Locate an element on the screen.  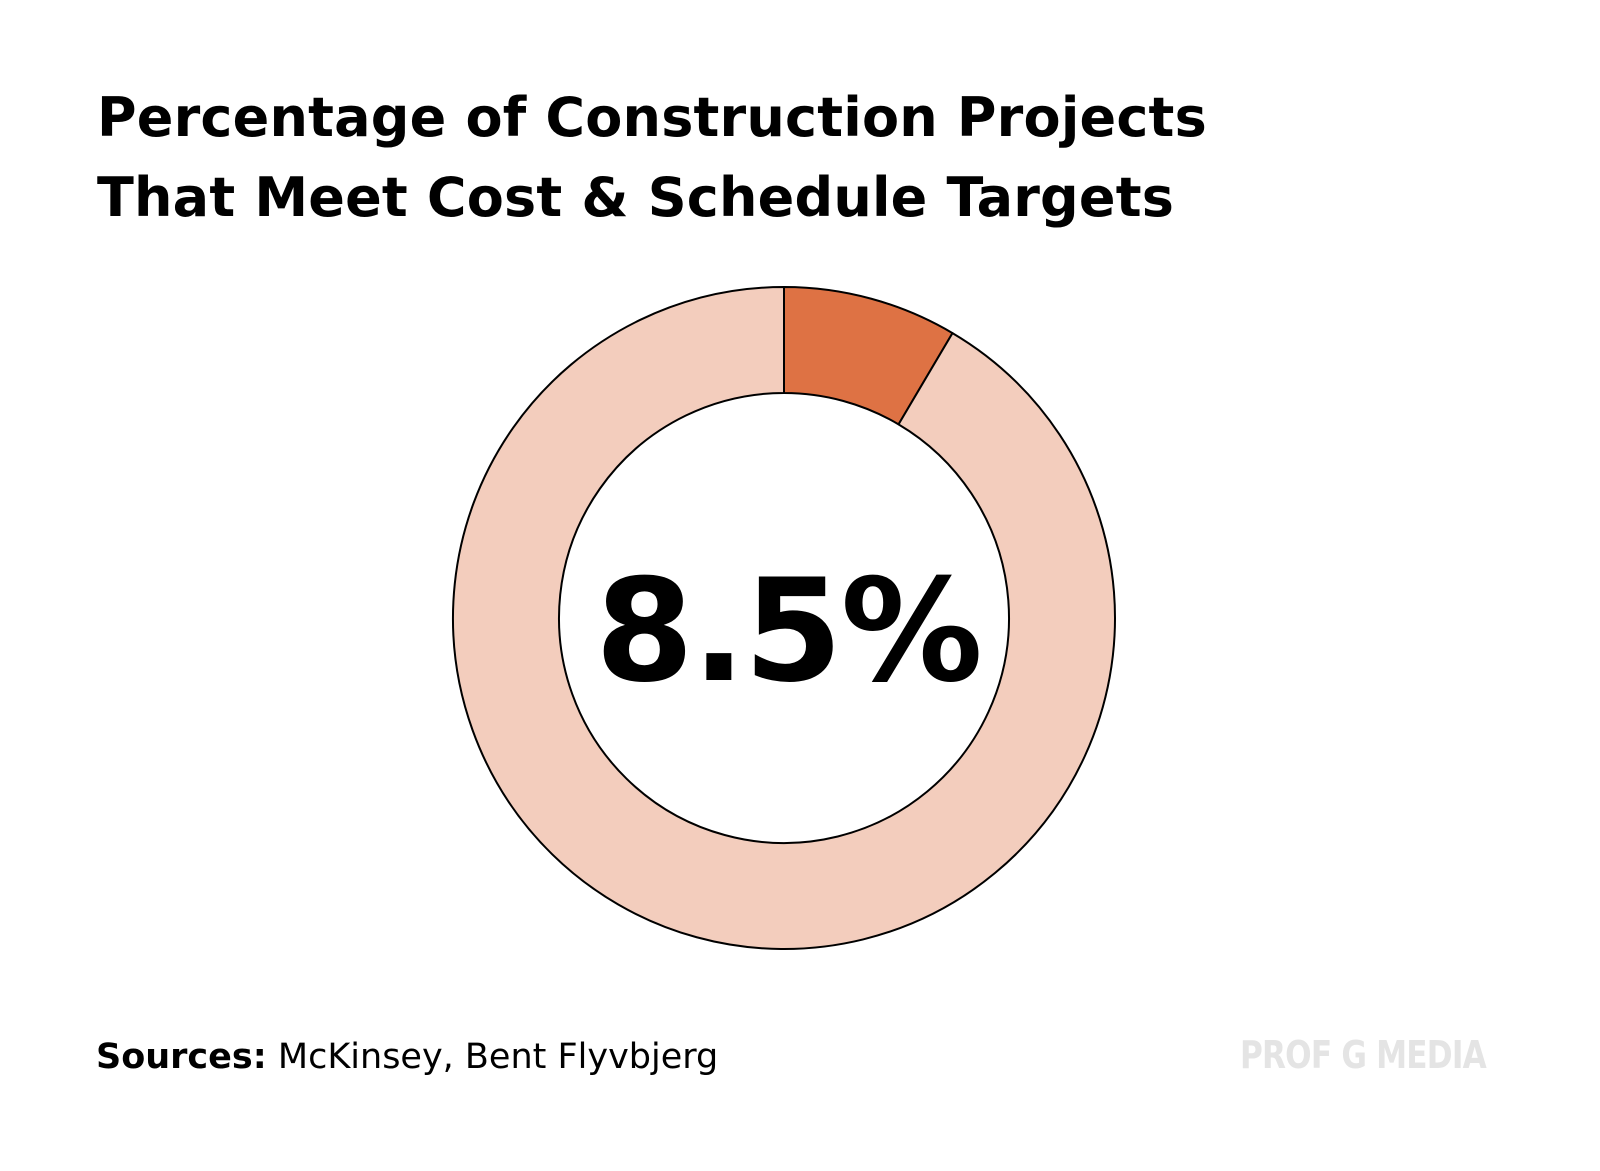
center-value-label: 8.5% is located at coordinates (788, 631).